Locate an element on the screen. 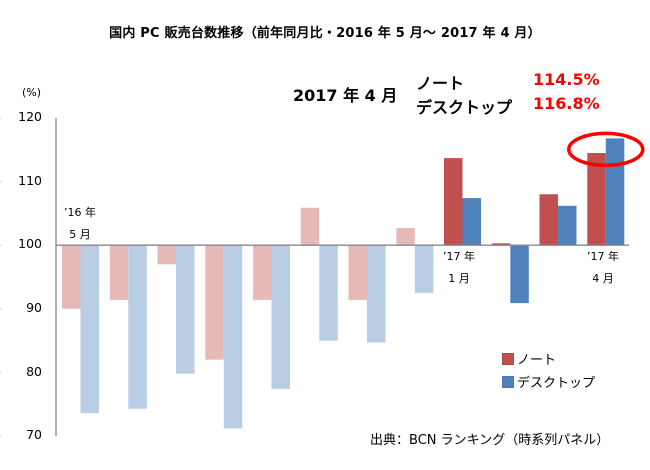 The height and width of the screenshot is (470, 650). annotation-value-desktop: 116.8% is located at coordinates (566, 103).